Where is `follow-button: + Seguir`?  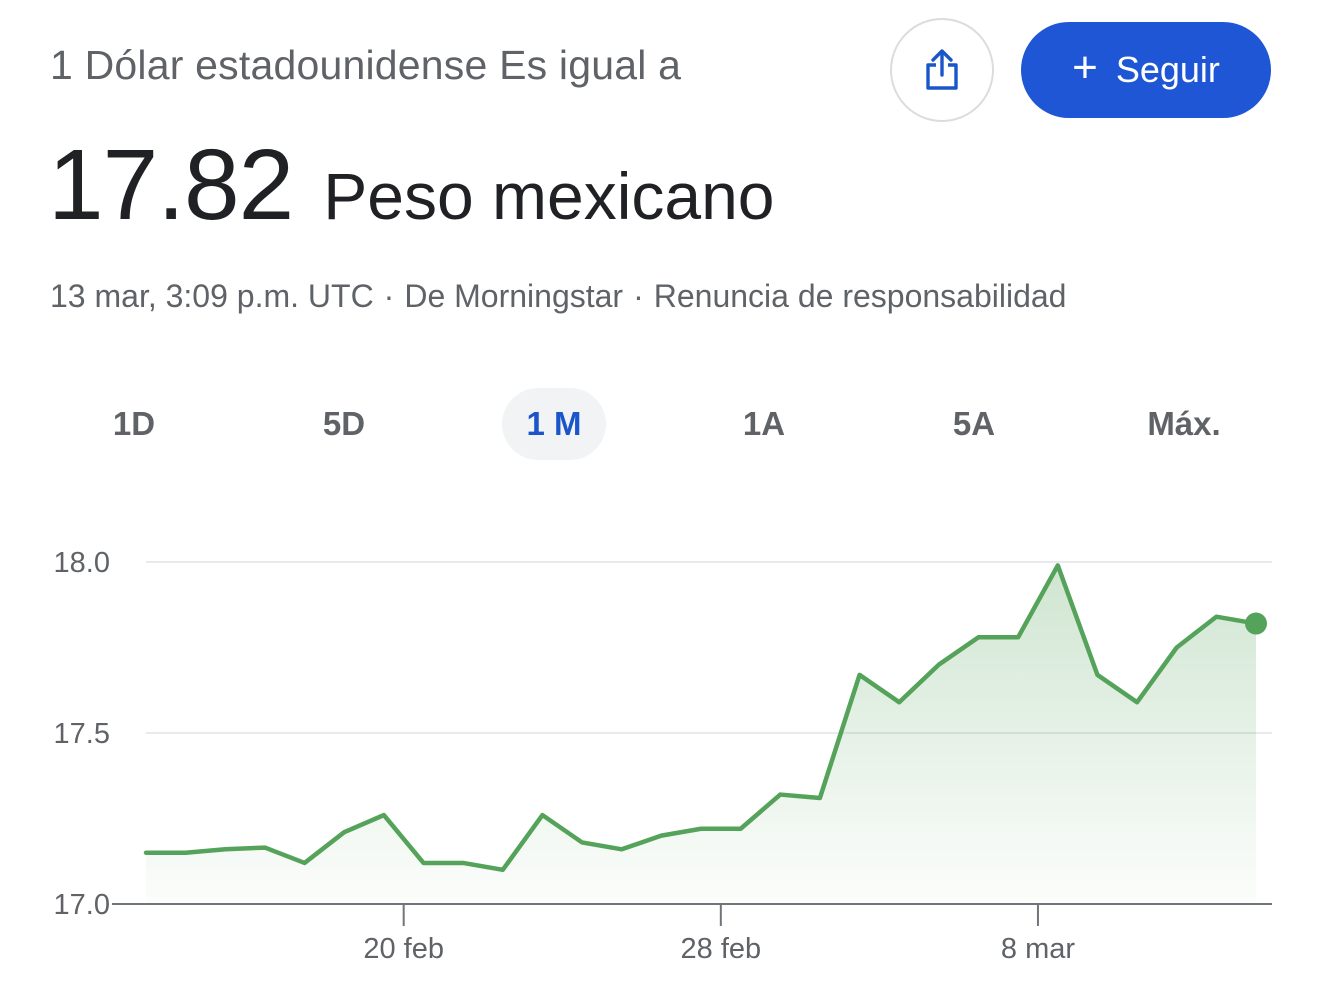 follow-button: + Seguir is located at coordinates (1146, 70).